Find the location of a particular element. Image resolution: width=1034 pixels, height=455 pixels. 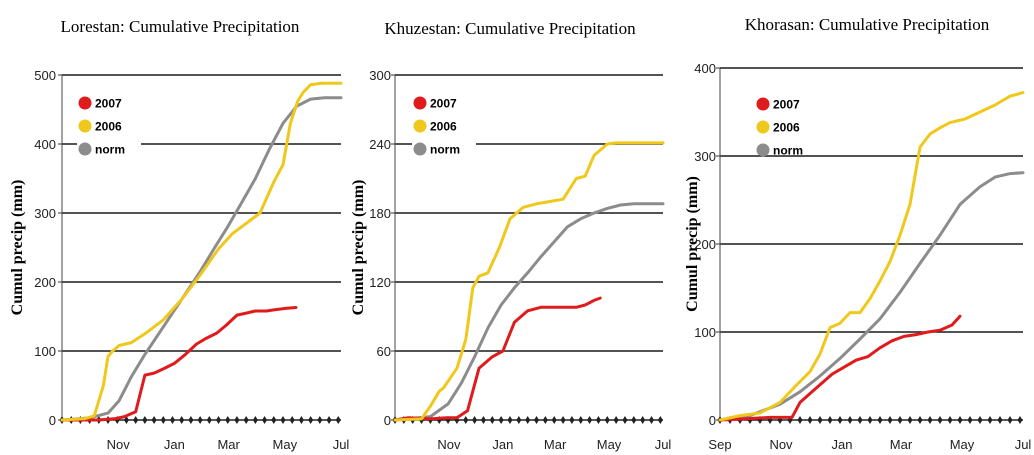

y-tick-label: 500 is located at coordinates (45, 75).